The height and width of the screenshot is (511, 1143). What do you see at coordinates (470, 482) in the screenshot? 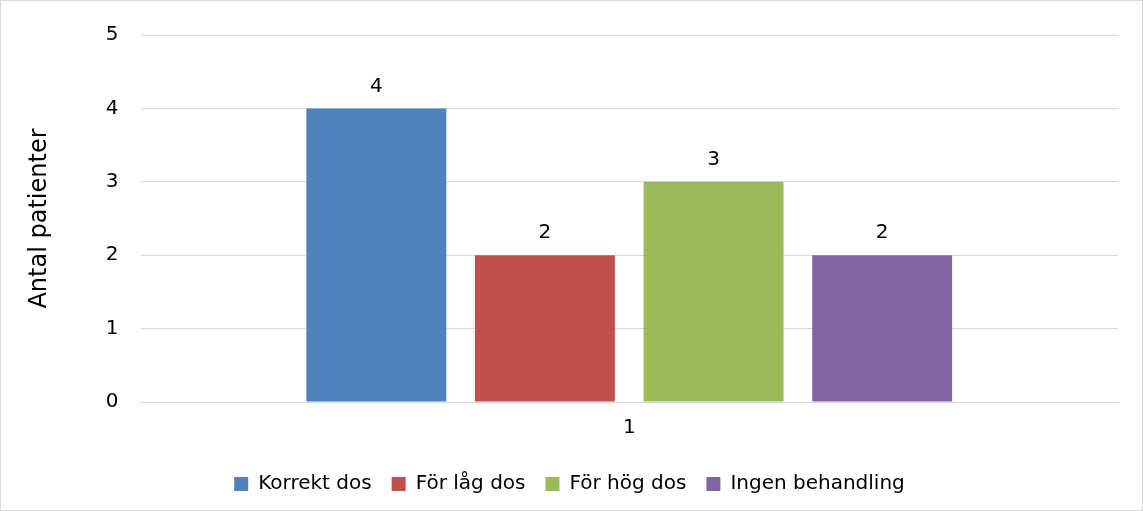
I see `legend-label: För låg dos` at bounding box center [470, 482].